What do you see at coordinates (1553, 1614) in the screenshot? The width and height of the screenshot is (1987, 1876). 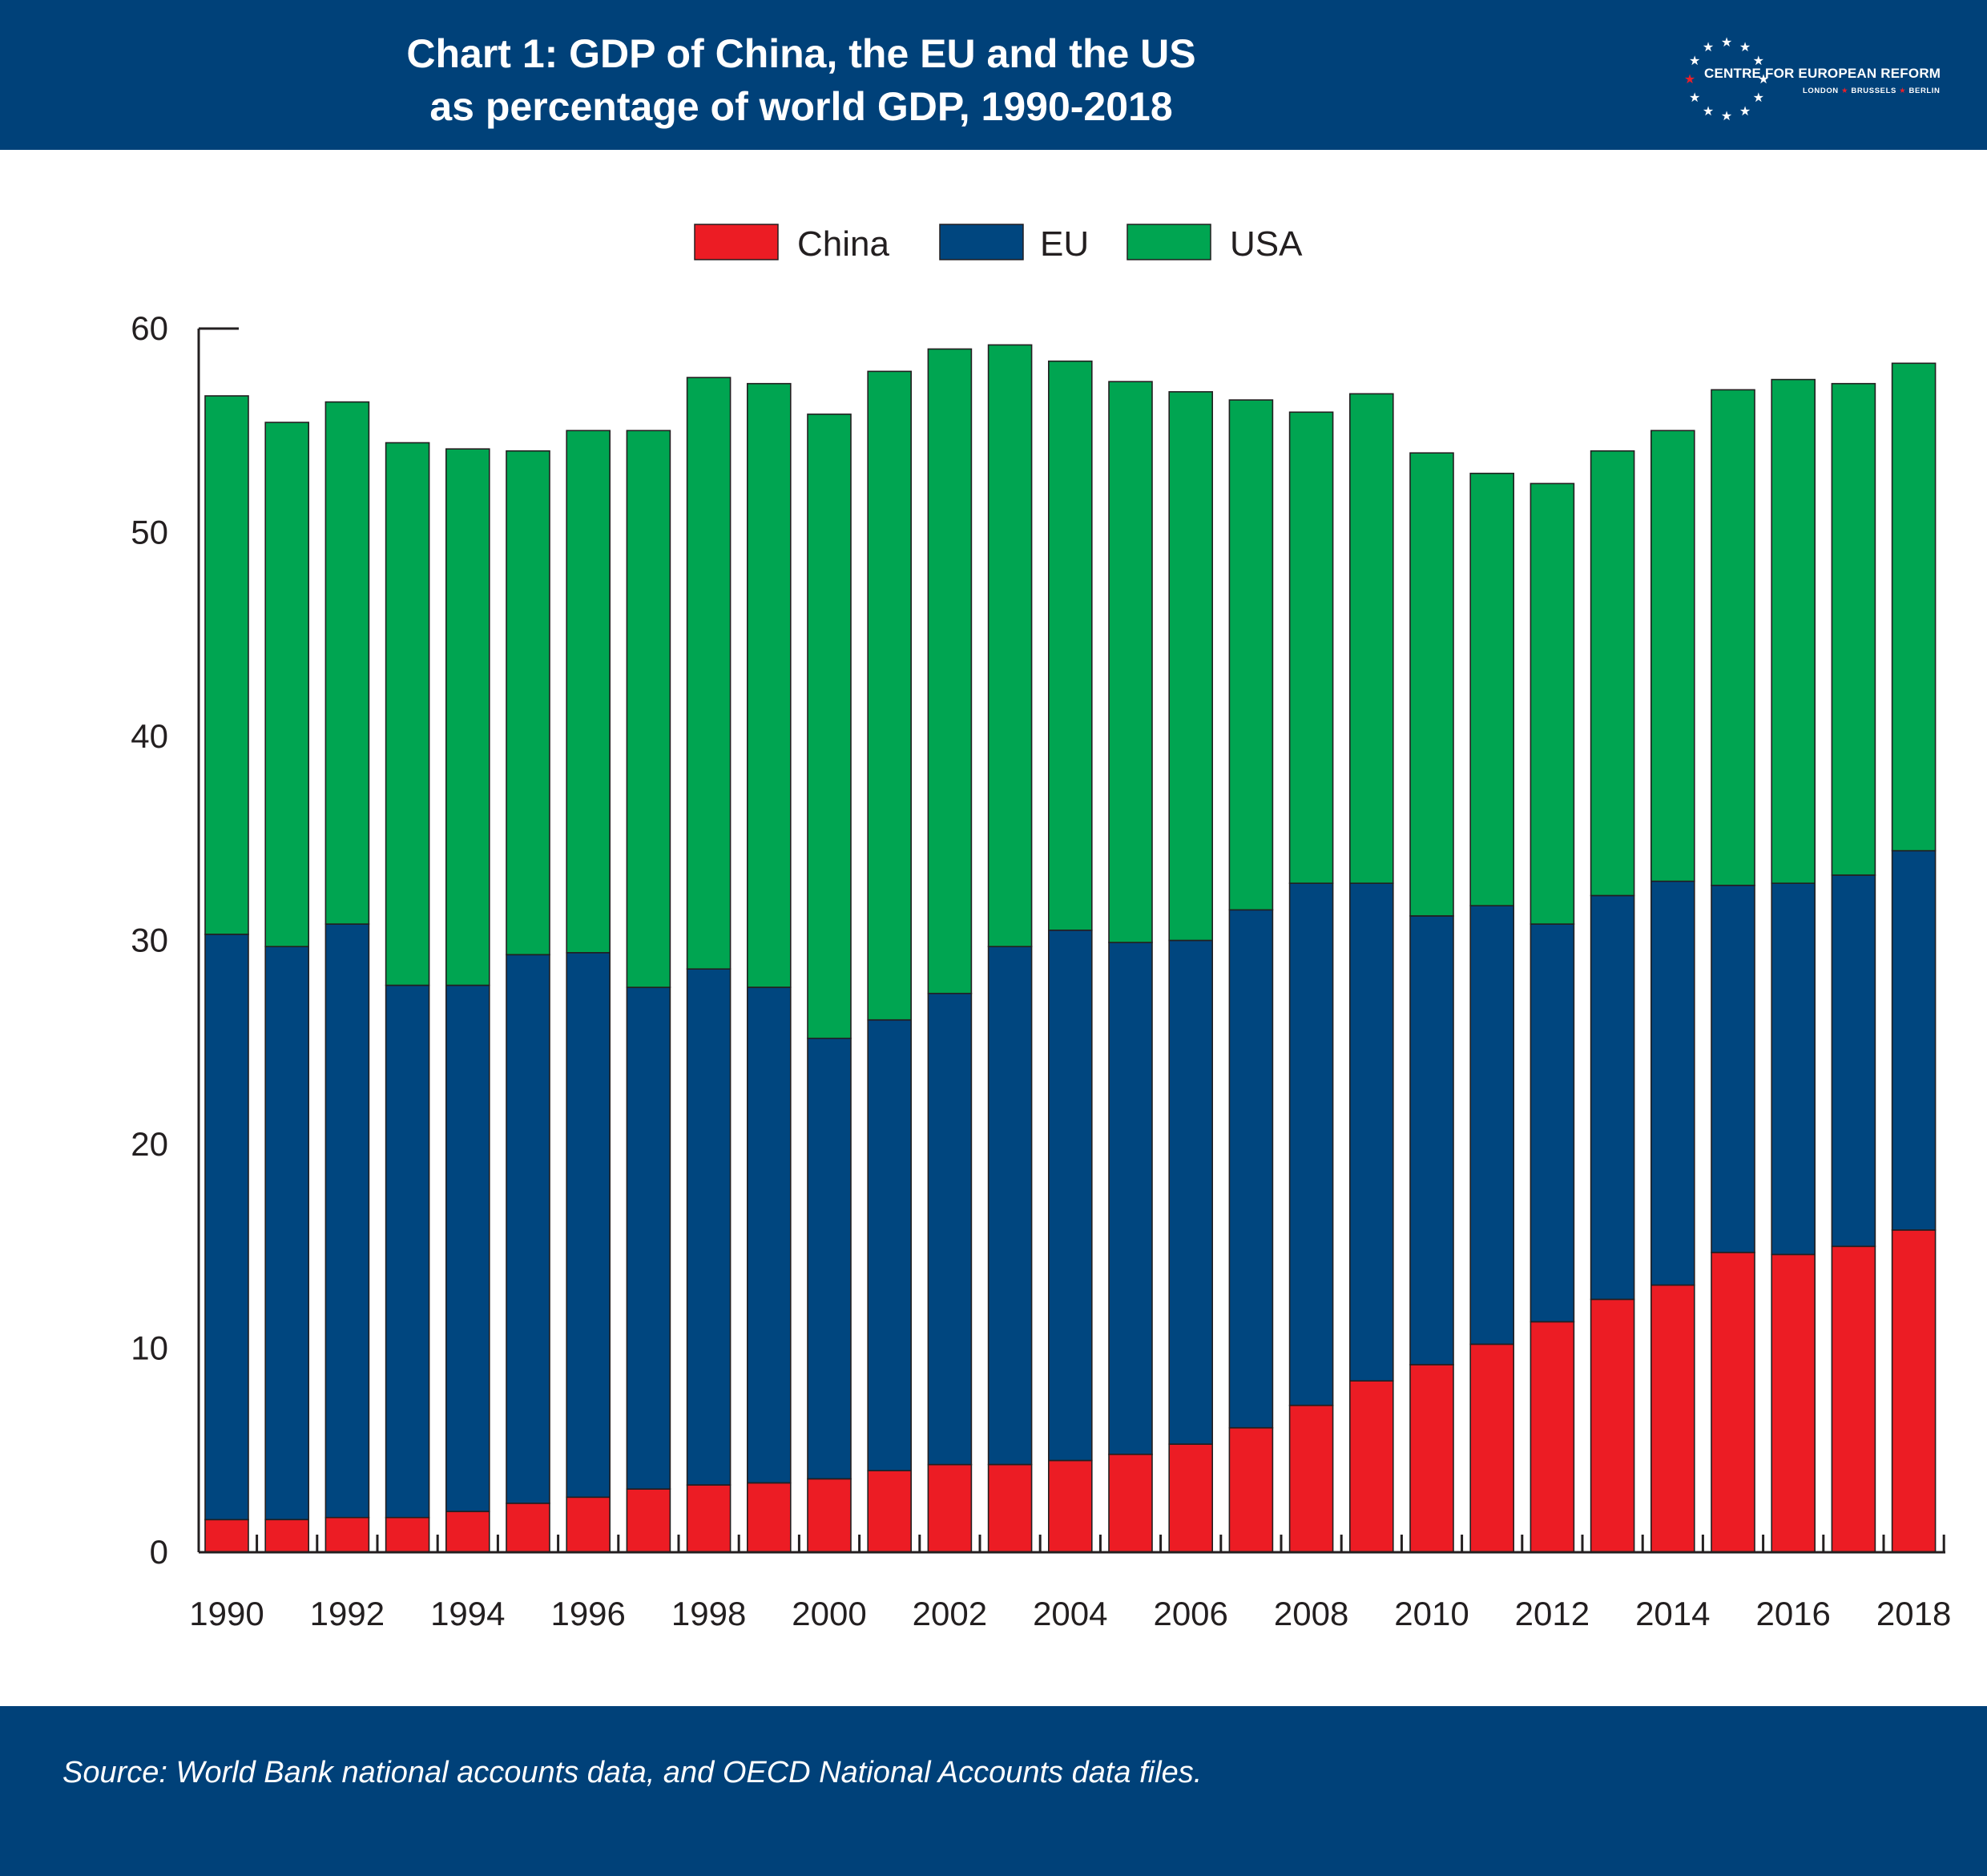 I see `x-tick-label-2012: 2012` at bounding box center [1553, 1614].